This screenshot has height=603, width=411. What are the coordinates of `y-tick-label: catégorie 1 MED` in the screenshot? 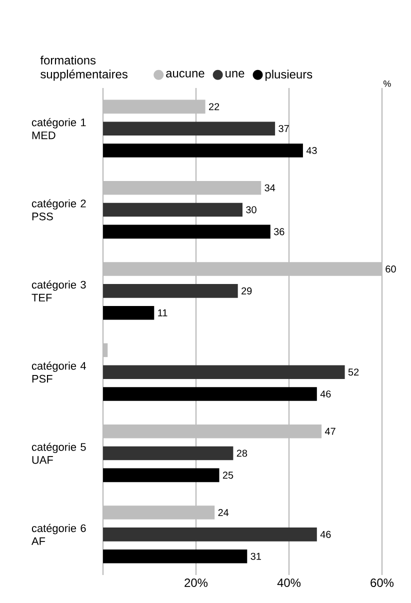 It's located at (59, 129).